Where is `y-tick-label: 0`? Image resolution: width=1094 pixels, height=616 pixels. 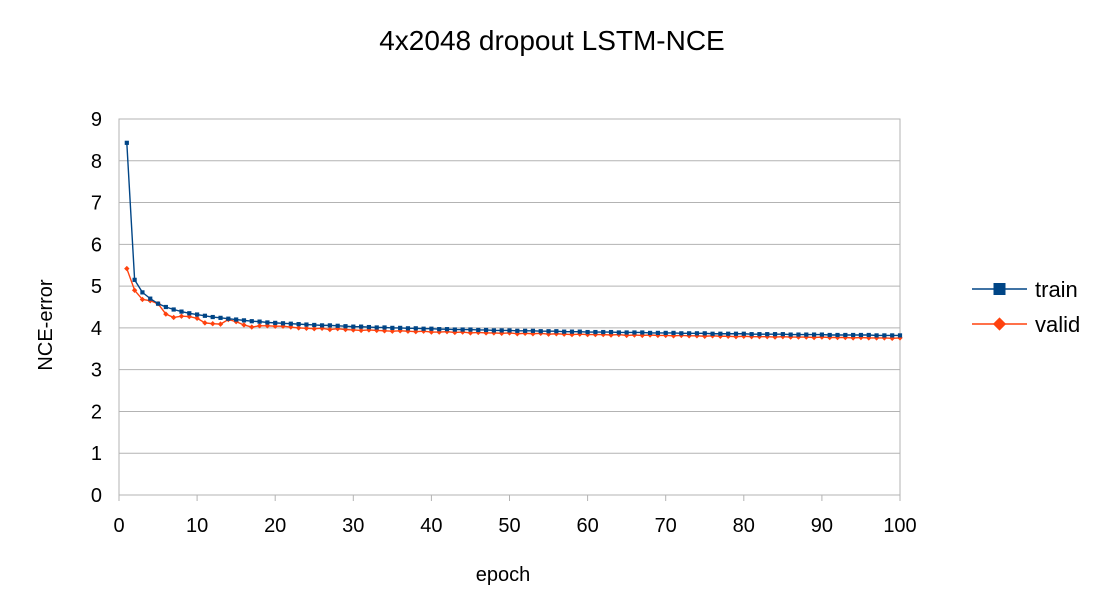
y-tick-label: 0 is located at coordinates (96, 496).